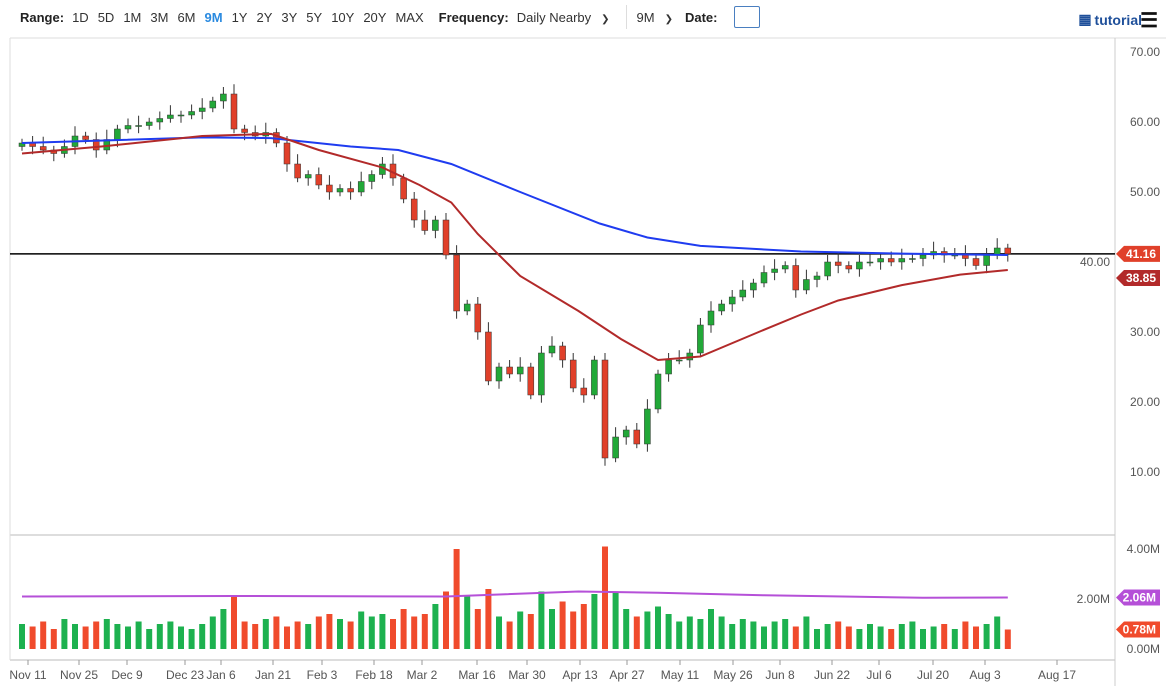 This screenshot has height=686, width=1166. Describe the element at coordinates (289, 17) in the screenshot. I see `range-3y: 3Y` at that location.